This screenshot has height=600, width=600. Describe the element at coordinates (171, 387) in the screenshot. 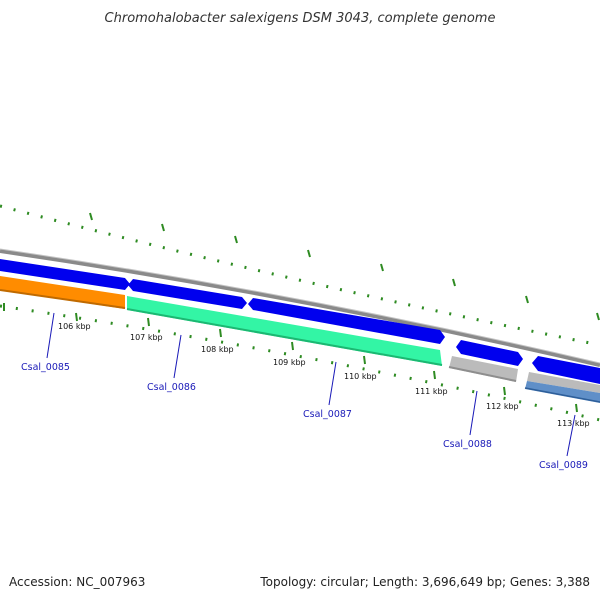

I see `gene-label-csal-0086: Csal_0086` at that location.